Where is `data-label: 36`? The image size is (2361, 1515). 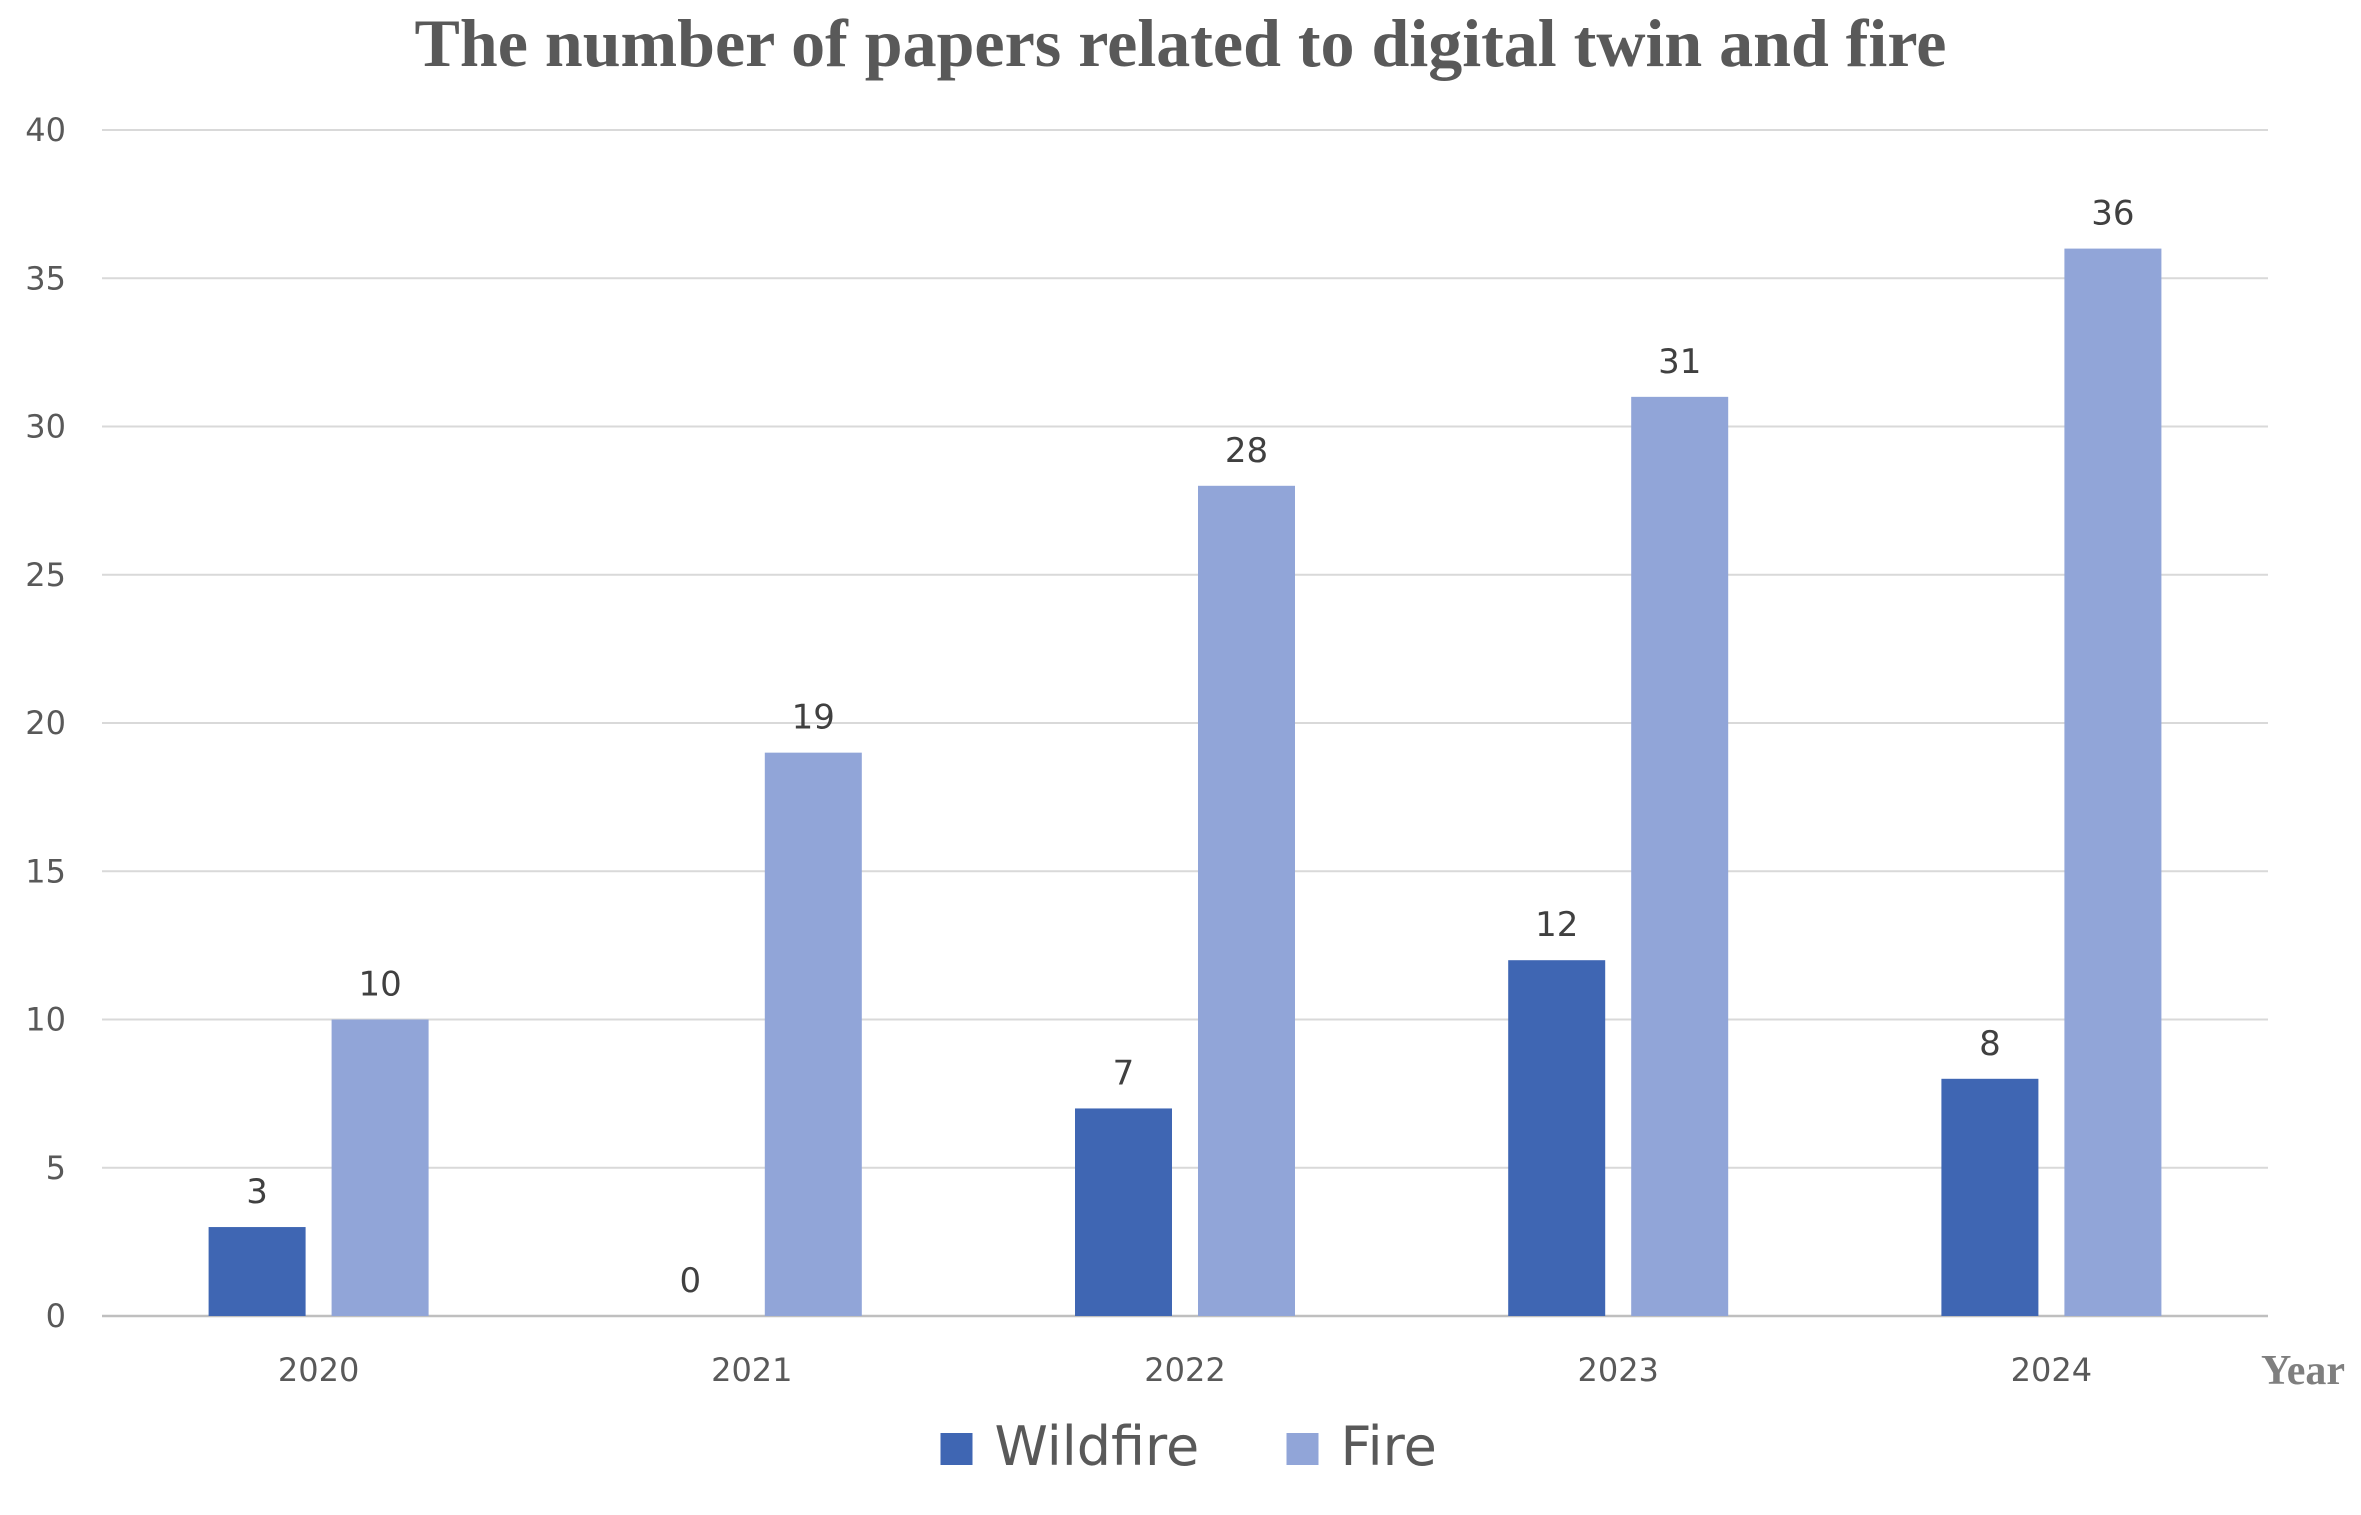
data-label: 36 is located at coordinates (2112, 214).